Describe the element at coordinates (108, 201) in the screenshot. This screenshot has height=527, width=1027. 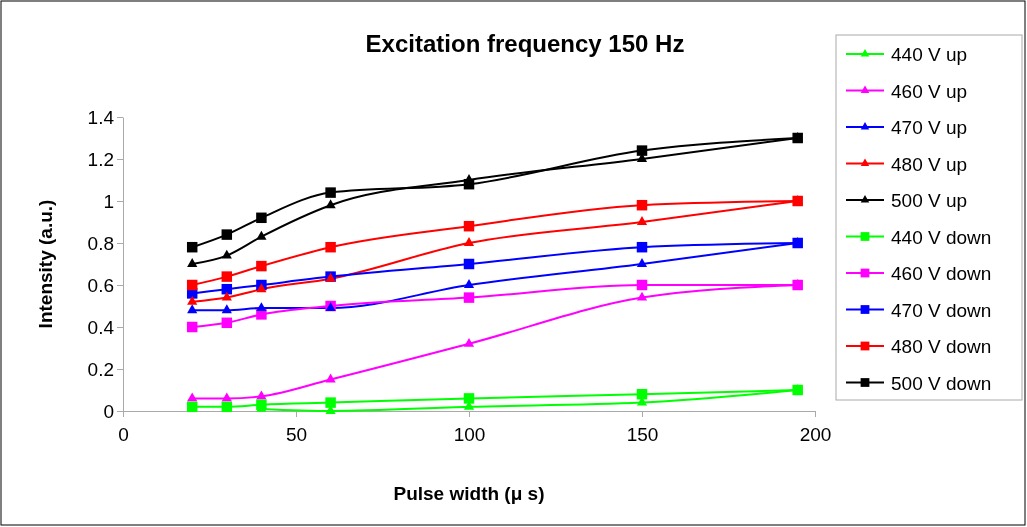
I see `y-tick-label: 1` at that location.